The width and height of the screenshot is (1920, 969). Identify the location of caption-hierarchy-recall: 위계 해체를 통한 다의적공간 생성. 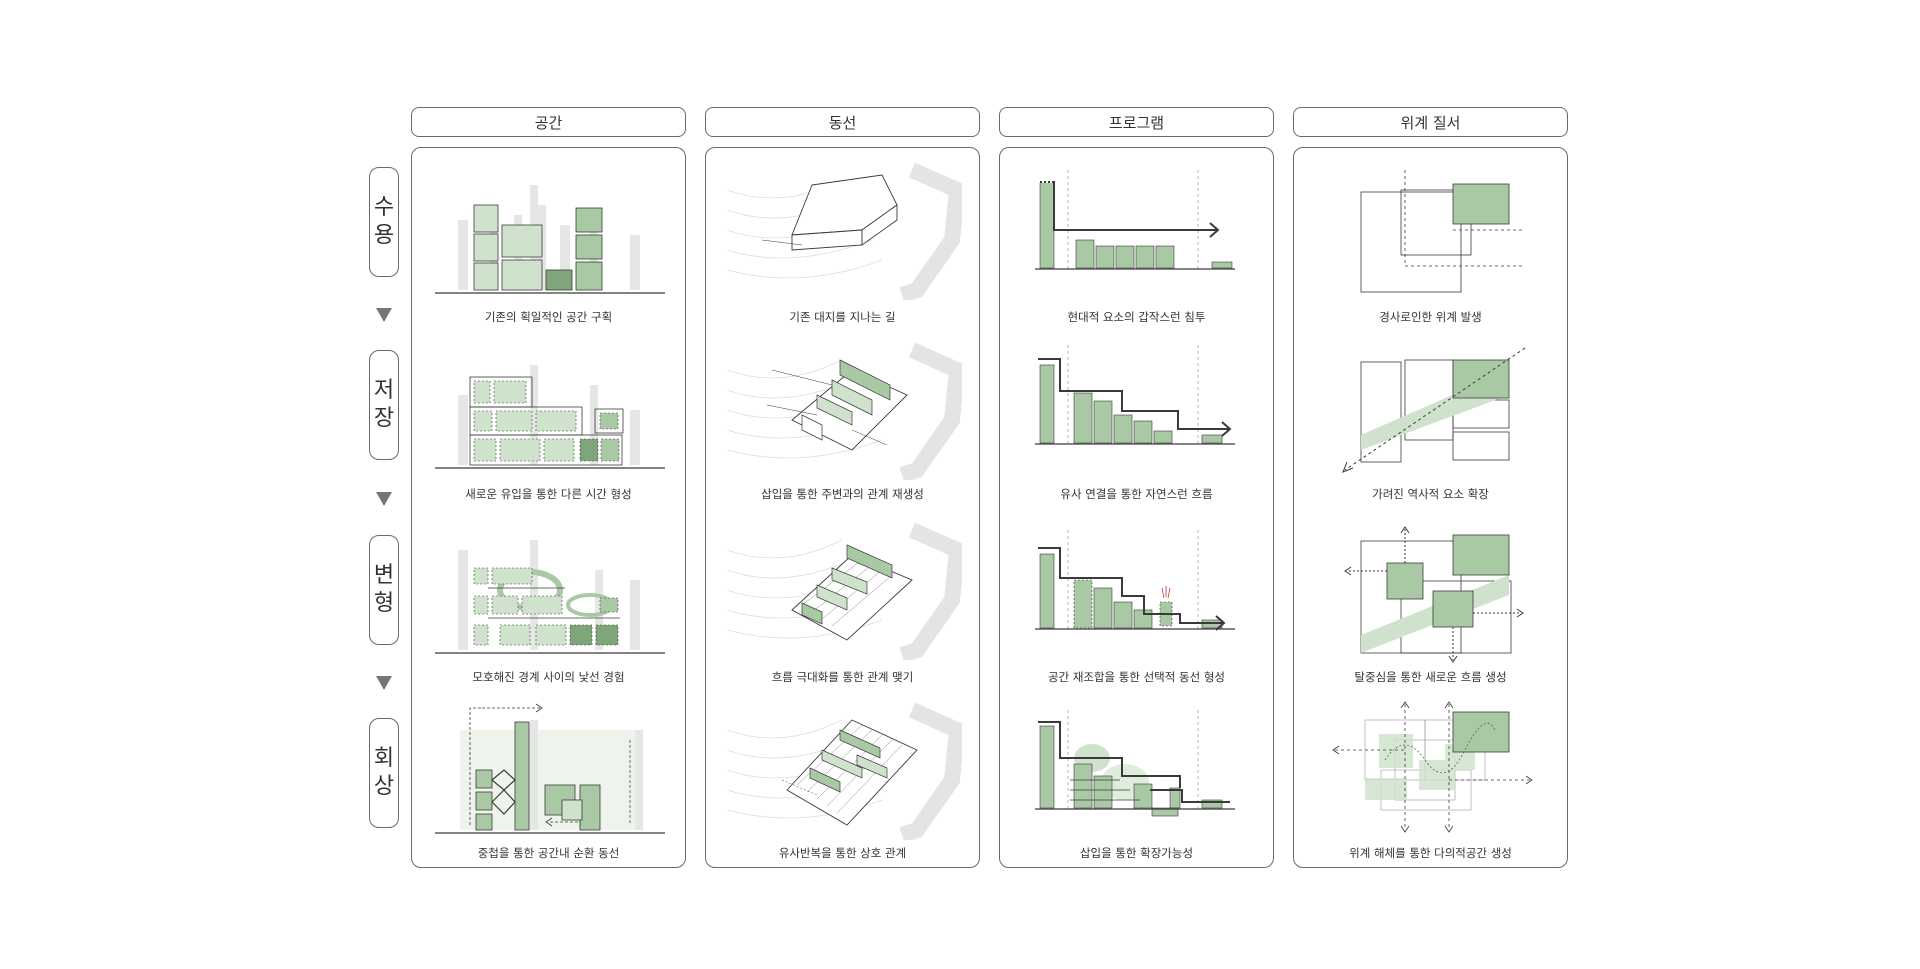
(1430, 853).